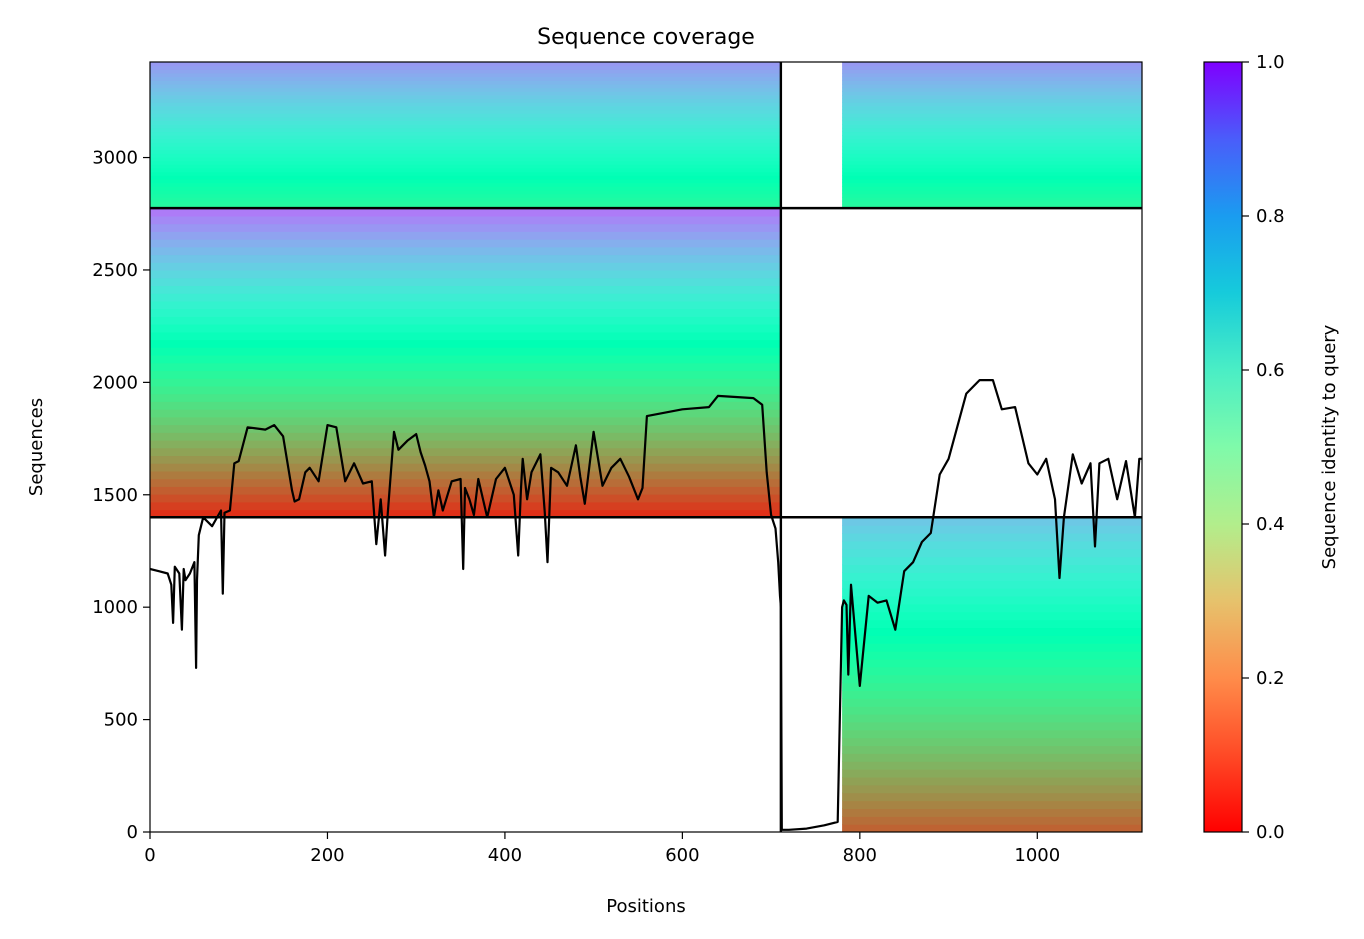 This screenshot has height=939, width=1364. What do you see at coordinates (1270, 216) in the screenshot?
I see `colorbar-tick-label: 0.8` at bounding box center [1270, 216].